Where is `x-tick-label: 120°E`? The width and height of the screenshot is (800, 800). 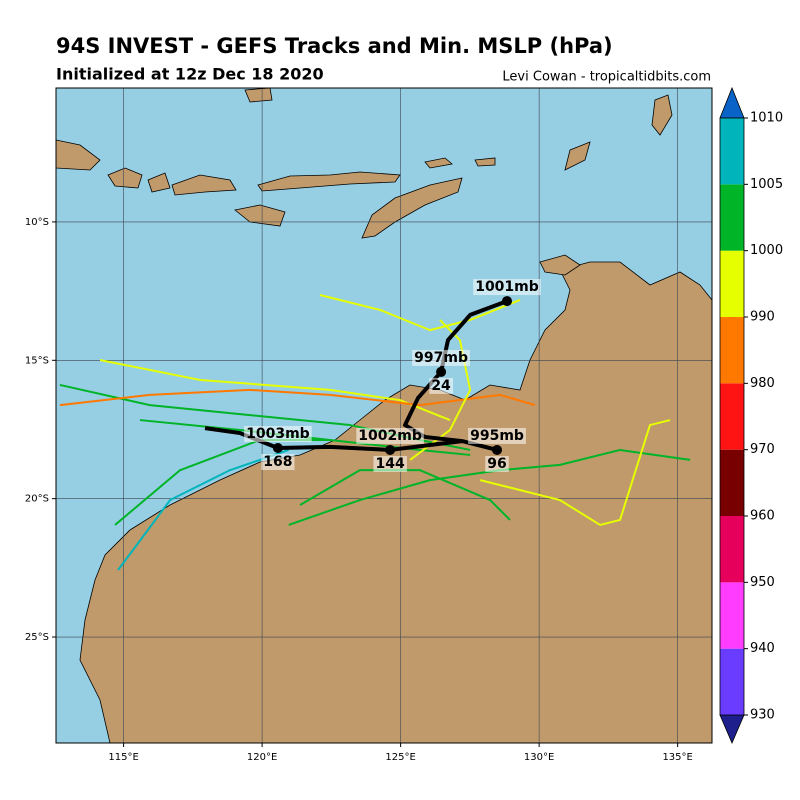 x-tick-label: 120°E is located at coordinates (262, 757).